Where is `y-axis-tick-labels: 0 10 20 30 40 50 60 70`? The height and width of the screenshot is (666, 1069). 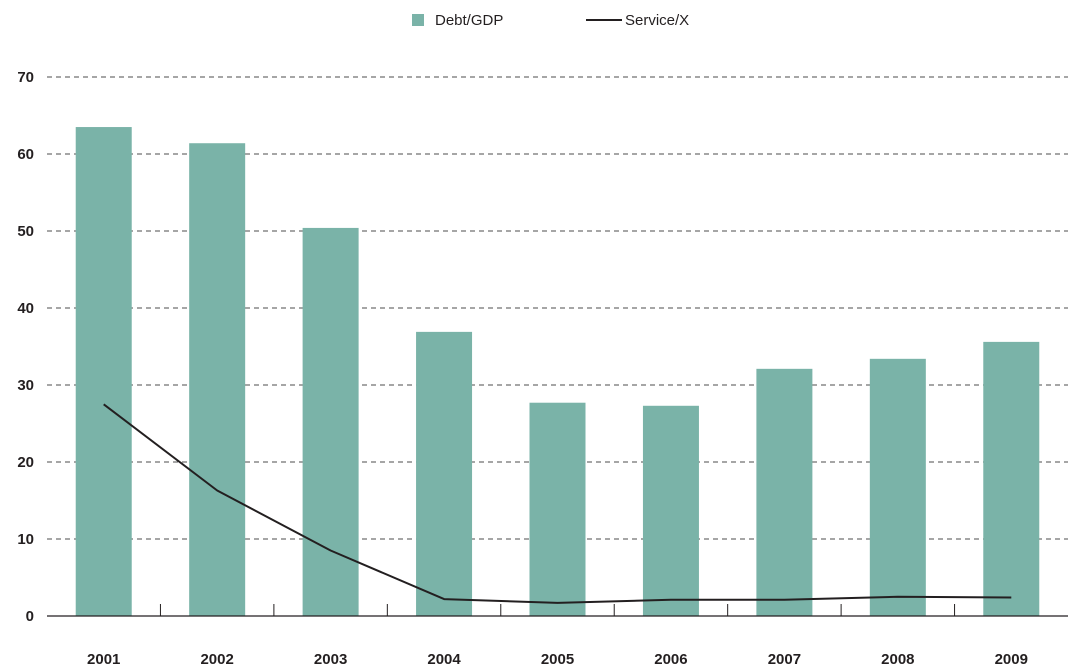 y-axis-tick-labels: 0 10 20 30 40 50 60 70 is located at coordinates (25, 347).